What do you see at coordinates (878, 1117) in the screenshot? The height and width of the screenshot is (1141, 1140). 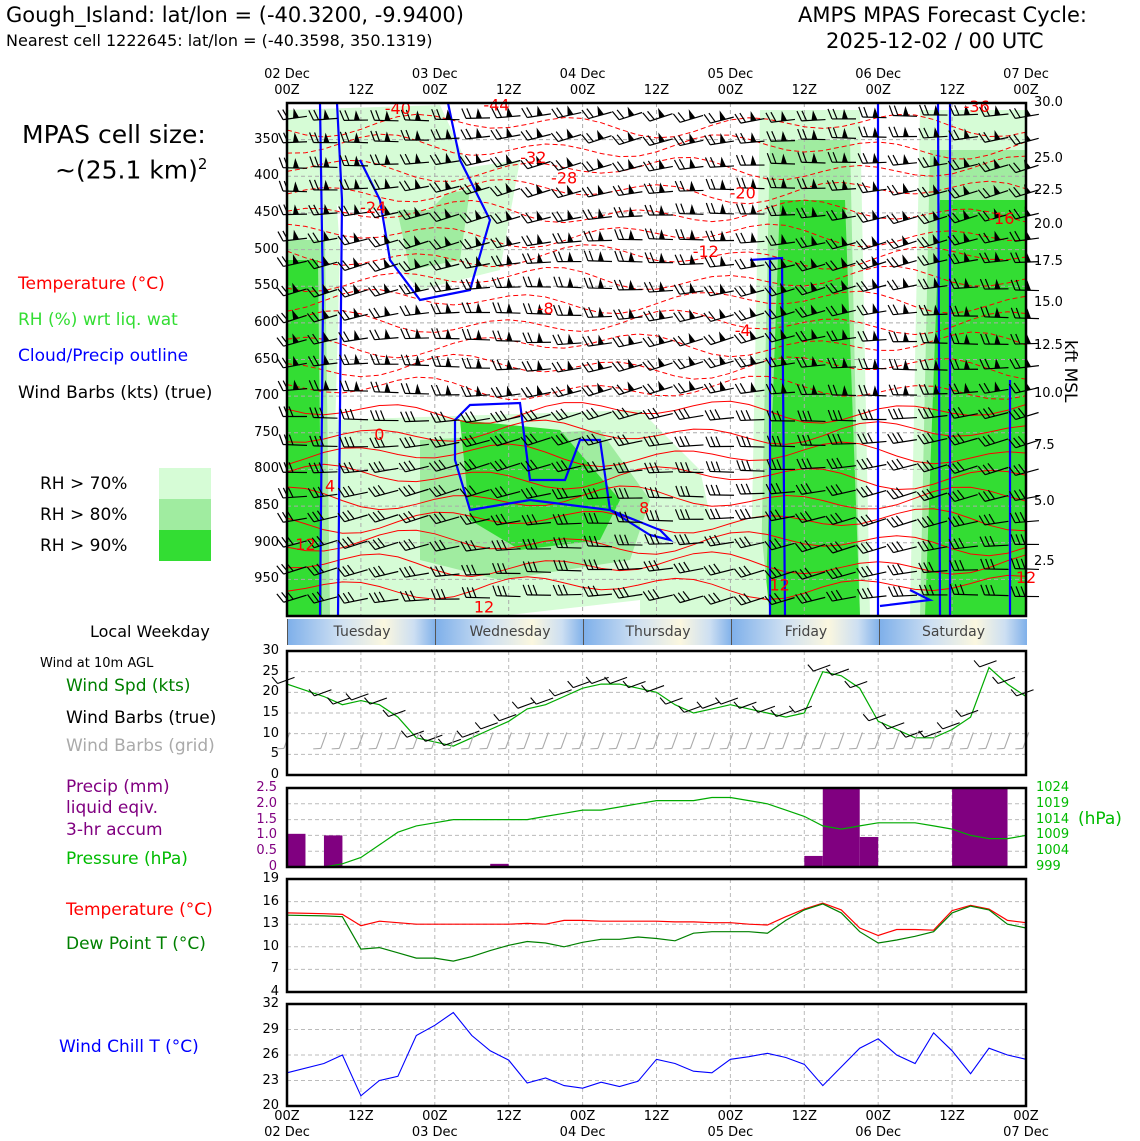 I see `bottom-hour-tick-label: 00Z` at bounding box center [878, 1117].